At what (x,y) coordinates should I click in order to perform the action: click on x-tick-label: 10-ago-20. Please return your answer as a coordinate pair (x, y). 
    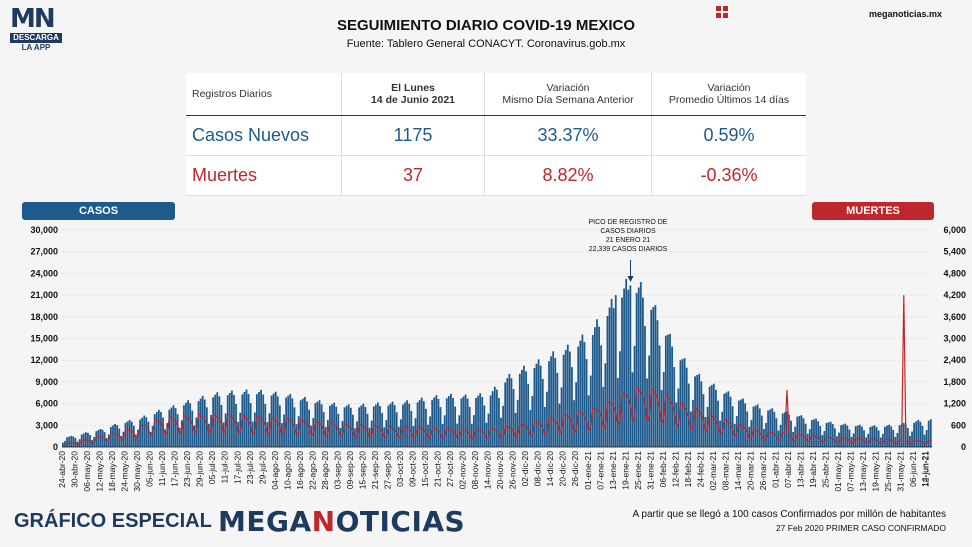
    Looking at the image, I should click on (287, 470).